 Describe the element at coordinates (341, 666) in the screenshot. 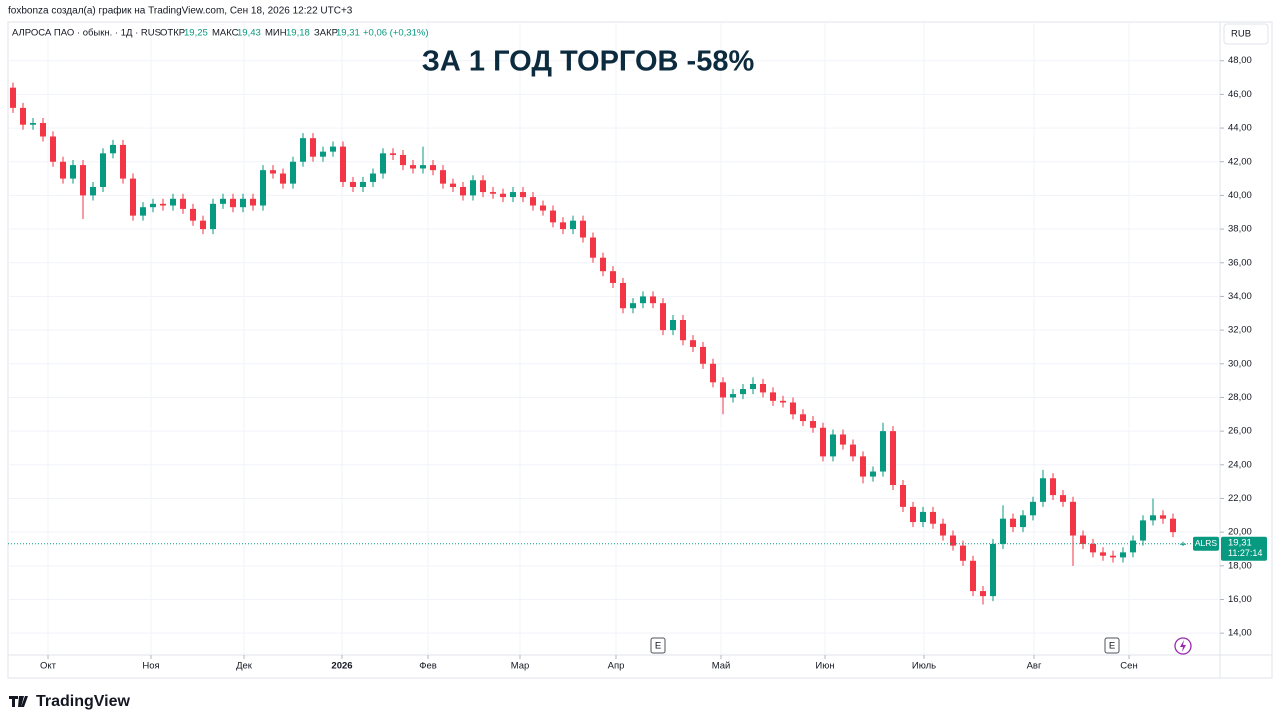

I see `x-tick-label: 2026` at that location.